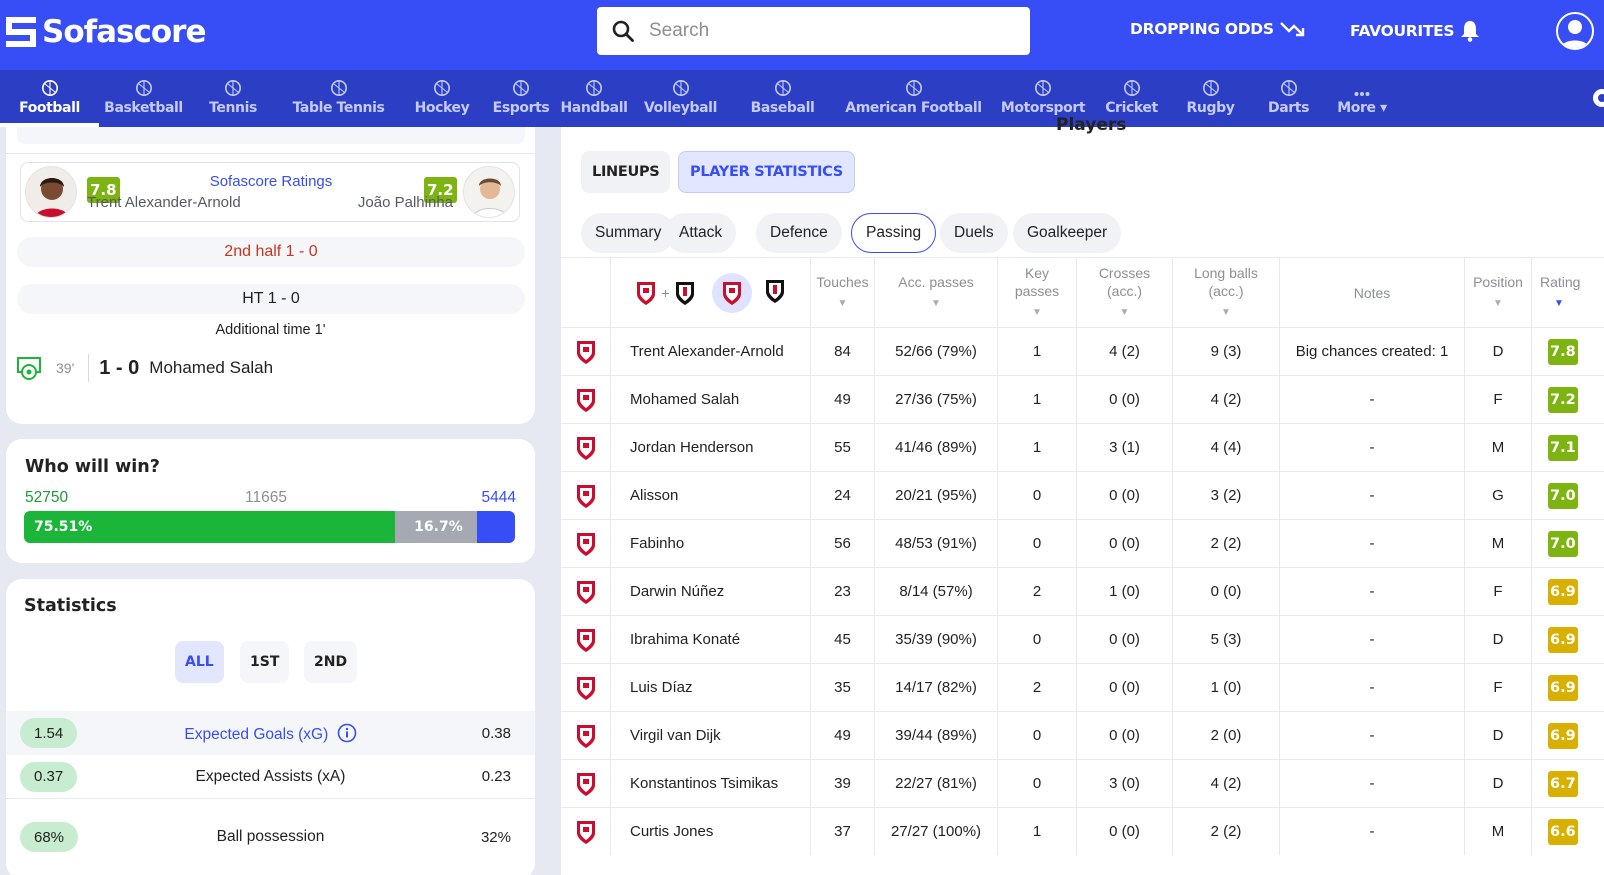  Describe the element at coordinates (1567, 735) in the screenshot. I see `rating-cell: 6.9` at that location.